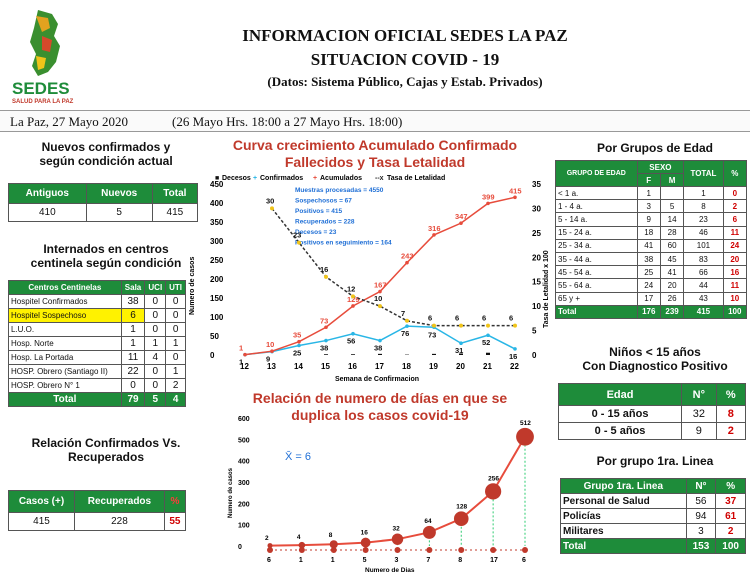 This screenshot has height=573, width=750. Describe the element at coordinates (428, 521) in the screenshot. I see `data-label: 64` at that location.